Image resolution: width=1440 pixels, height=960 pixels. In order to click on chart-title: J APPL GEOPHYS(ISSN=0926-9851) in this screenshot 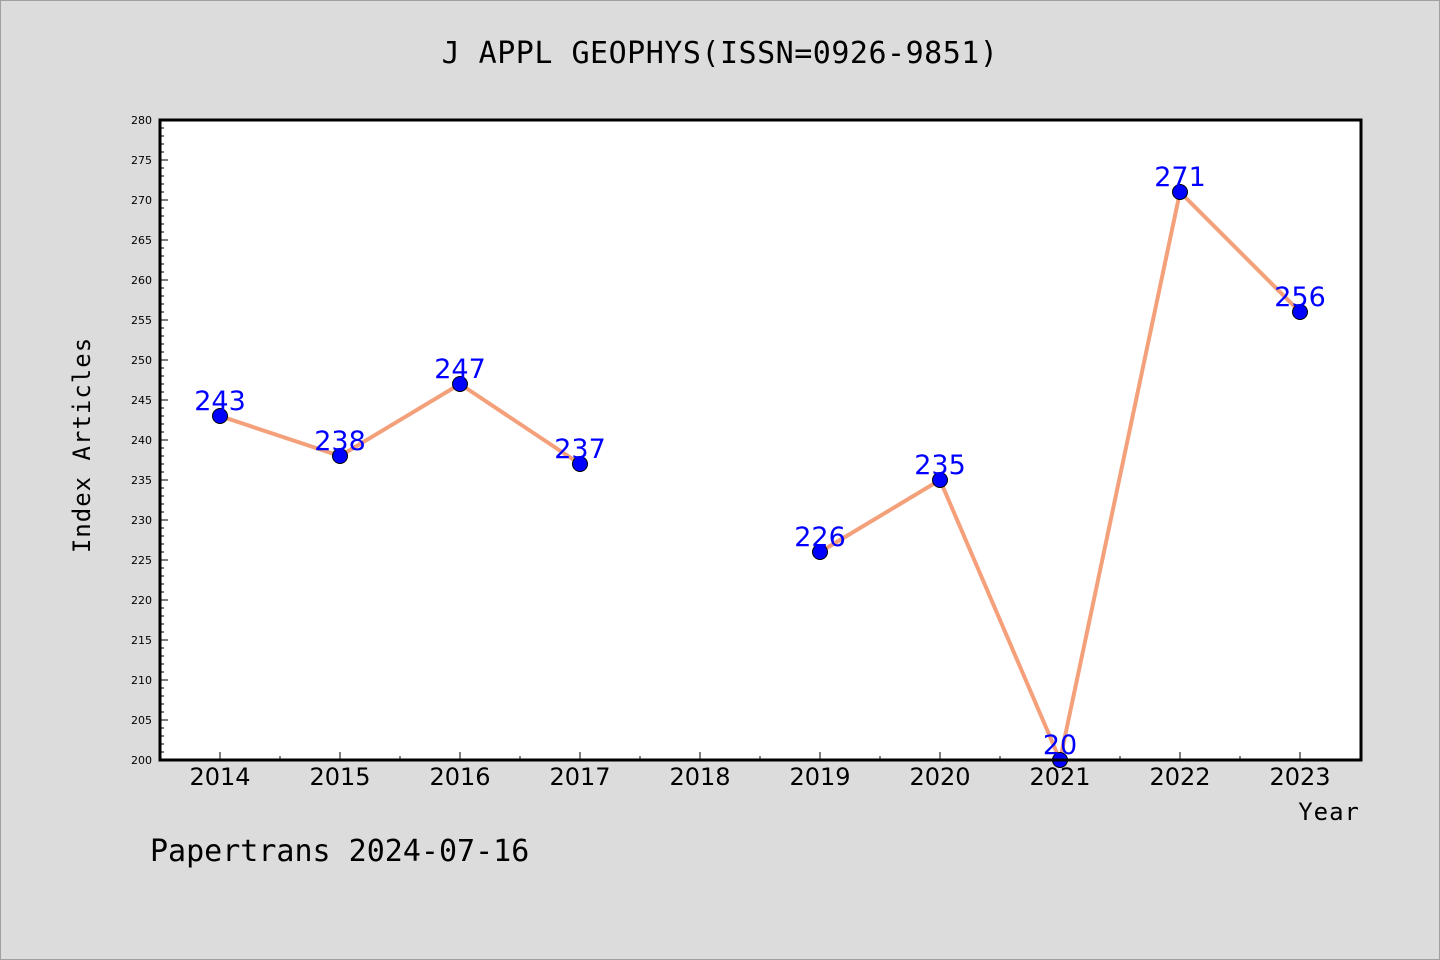, I will do `click(720, 53)`.